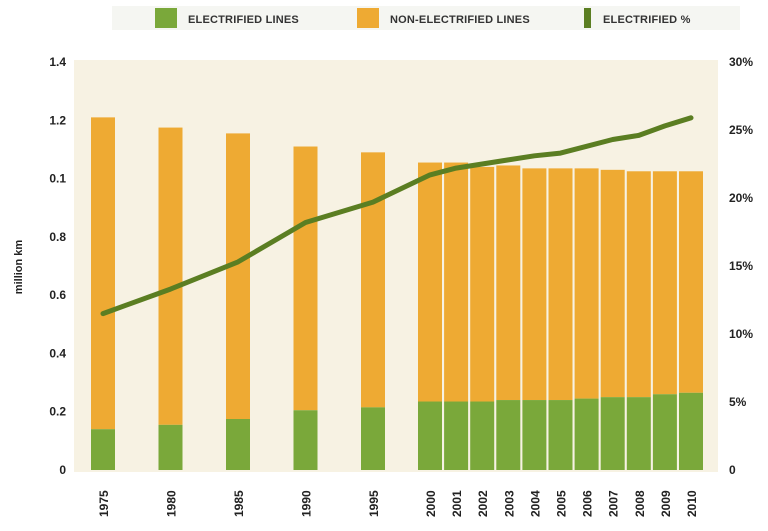 This screenshot has height=531, width=768. Describe the element at coordinates (664, 283) in the screenshot. I see `bar-non-electrified-2009` at that location.